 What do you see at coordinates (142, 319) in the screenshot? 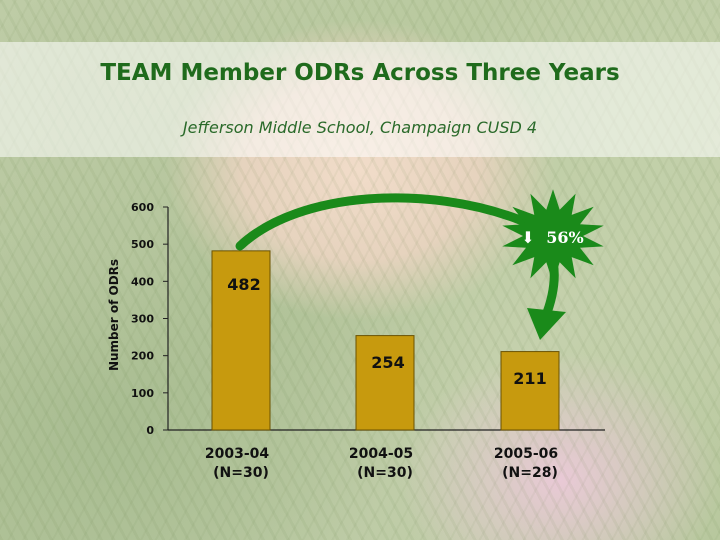
I see `y-tick-label: 300` at bounding box center [142, 319].